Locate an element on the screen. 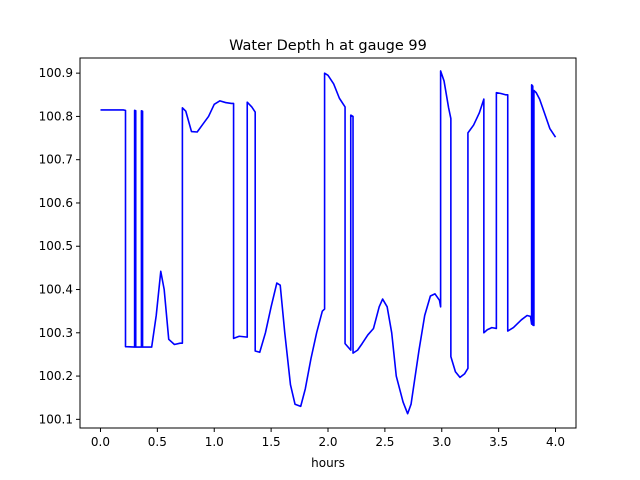 Image resolution: width=640 pixels, height=480 pixels. x-tick-label: 1.5 is located at coordinates (271, 442).